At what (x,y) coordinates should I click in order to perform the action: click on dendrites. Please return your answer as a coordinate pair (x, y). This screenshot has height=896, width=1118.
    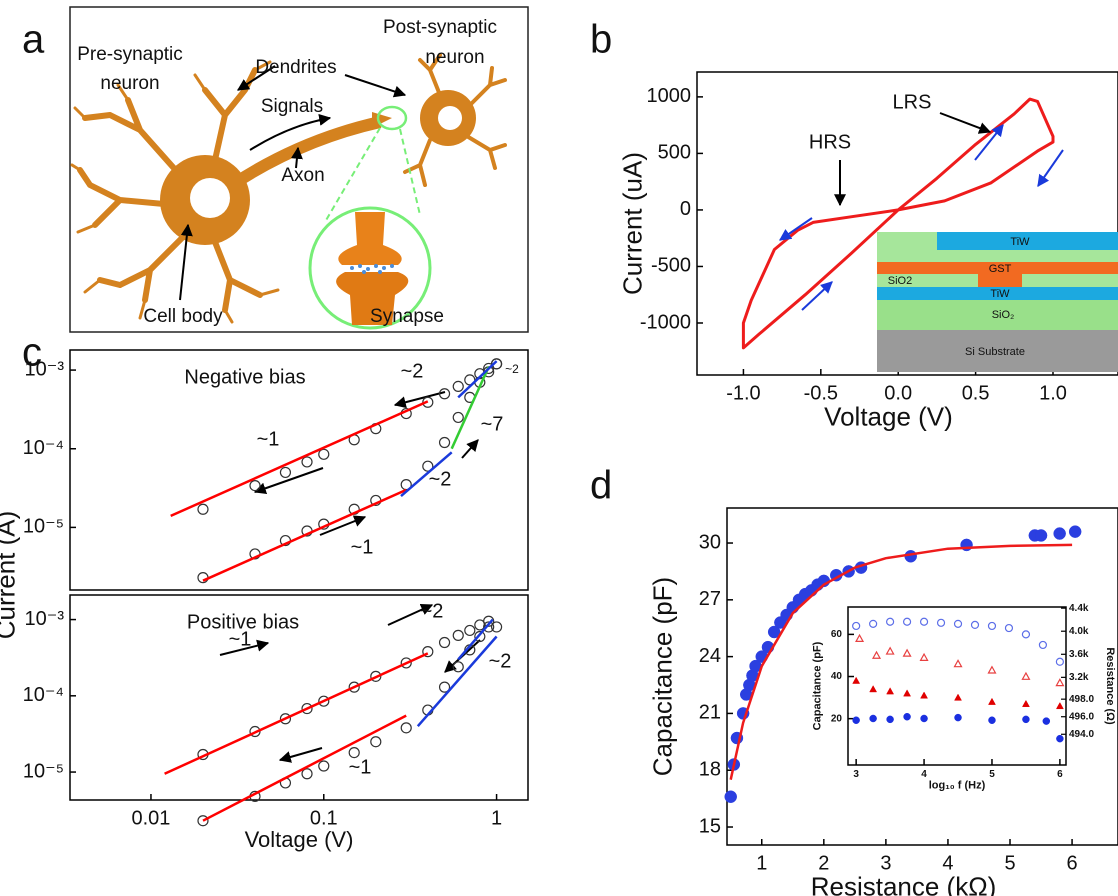
    Looking at the image, I should click on (288, 188).